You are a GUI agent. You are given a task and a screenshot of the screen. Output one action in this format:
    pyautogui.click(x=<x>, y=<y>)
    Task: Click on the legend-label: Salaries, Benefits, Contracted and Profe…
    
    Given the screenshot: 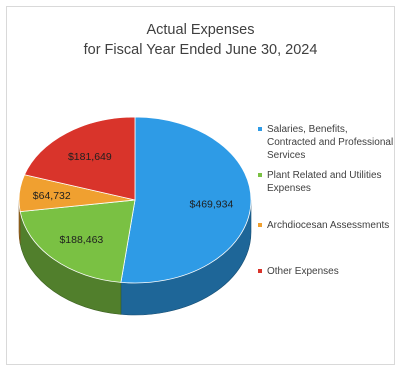 What is the action you would take?
    pyautogui.click(x=330, y=142)
    